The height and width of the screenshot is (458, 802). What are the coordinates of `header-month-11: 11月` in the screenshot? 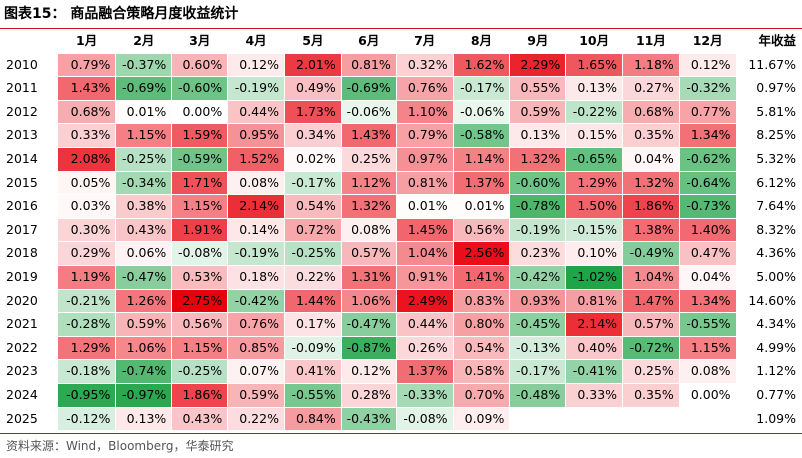 It's located at (650, 40).